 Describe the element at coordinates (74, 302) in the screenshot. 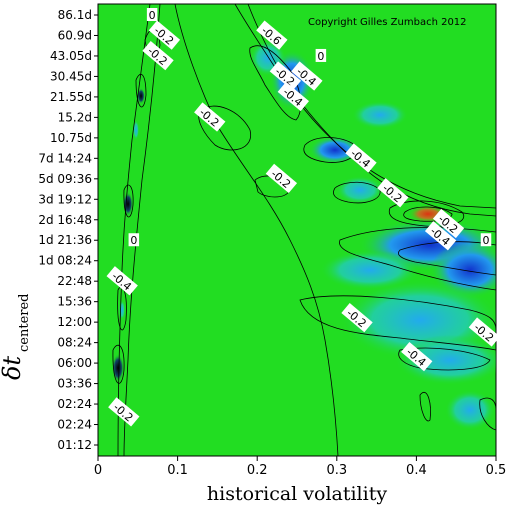

I see `y-tick-label: 15:36` at that location.